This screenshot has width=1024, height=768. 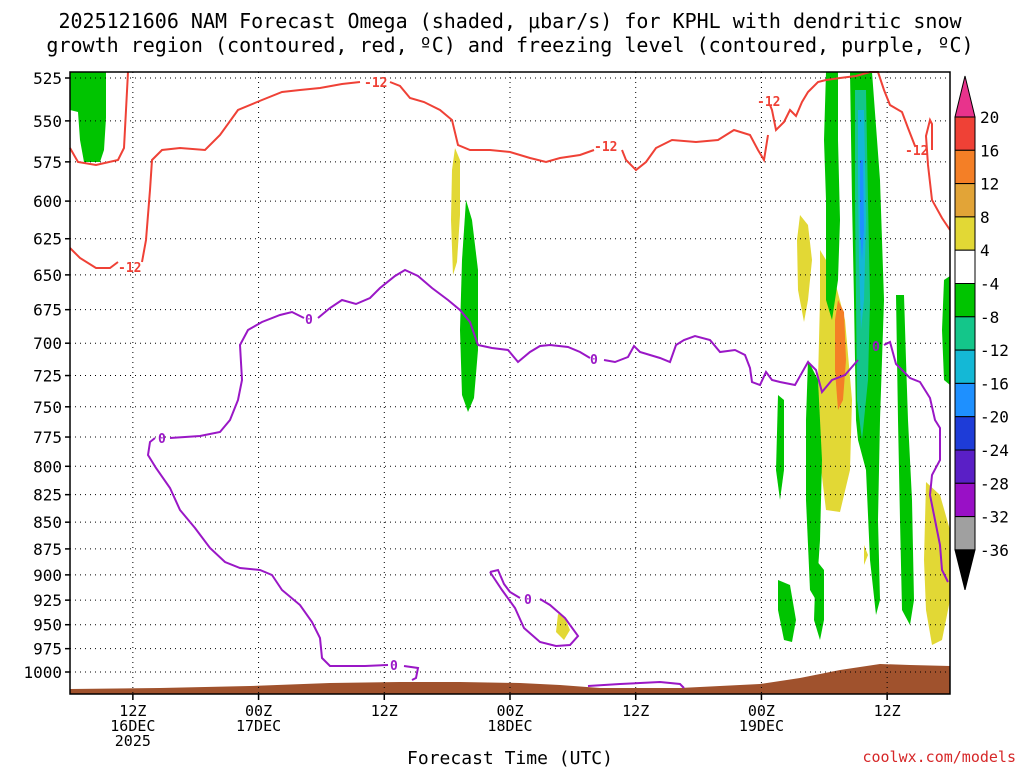 I want to click on y-tick-label: 875, so click(x=47, y=549).